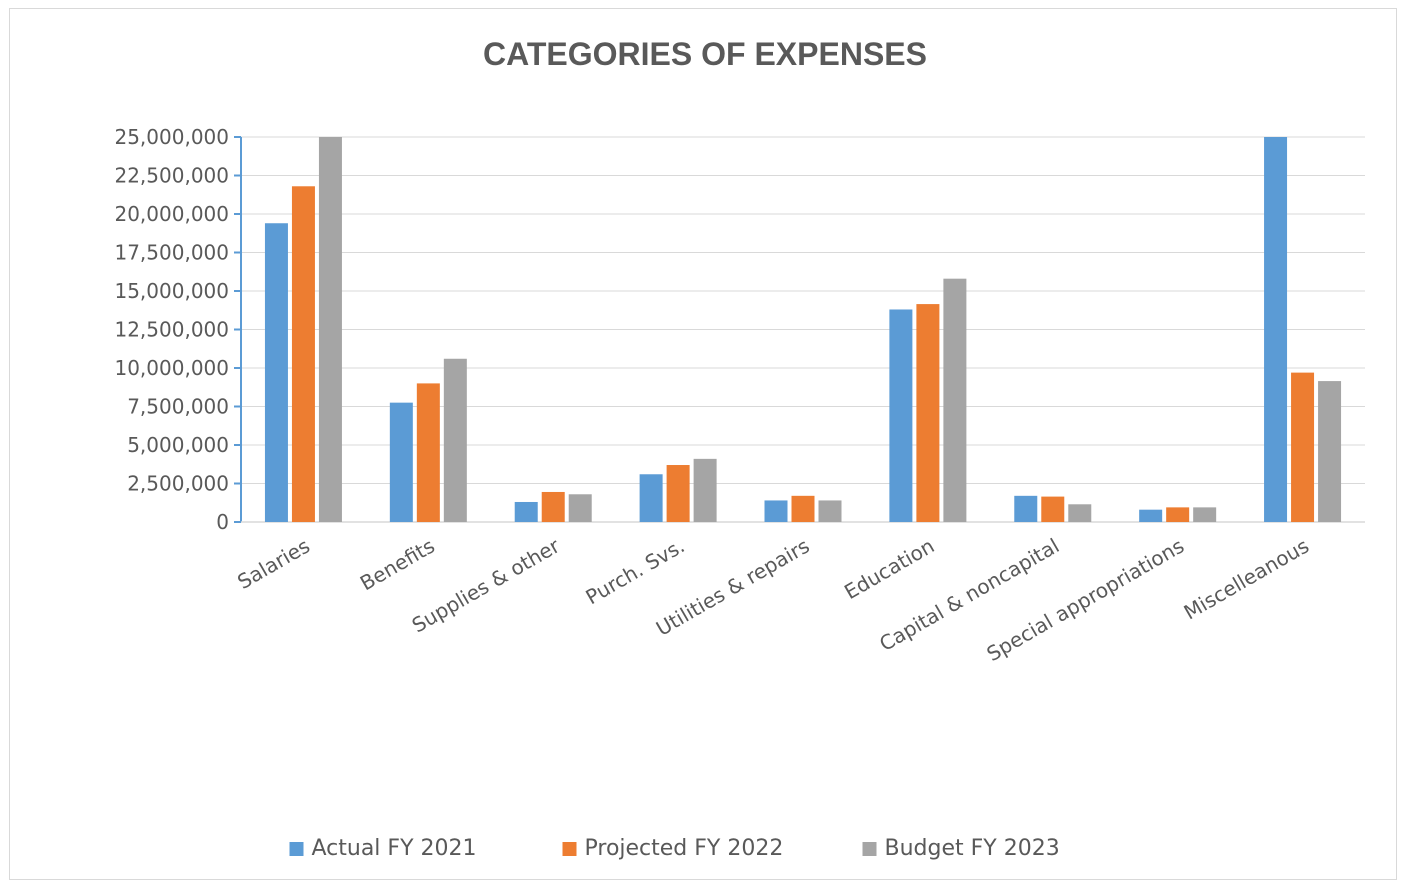 The height and width of the screenshot is (884, 1406). I want to click on y-tick-label: 10,000,000, so click(171, 368).